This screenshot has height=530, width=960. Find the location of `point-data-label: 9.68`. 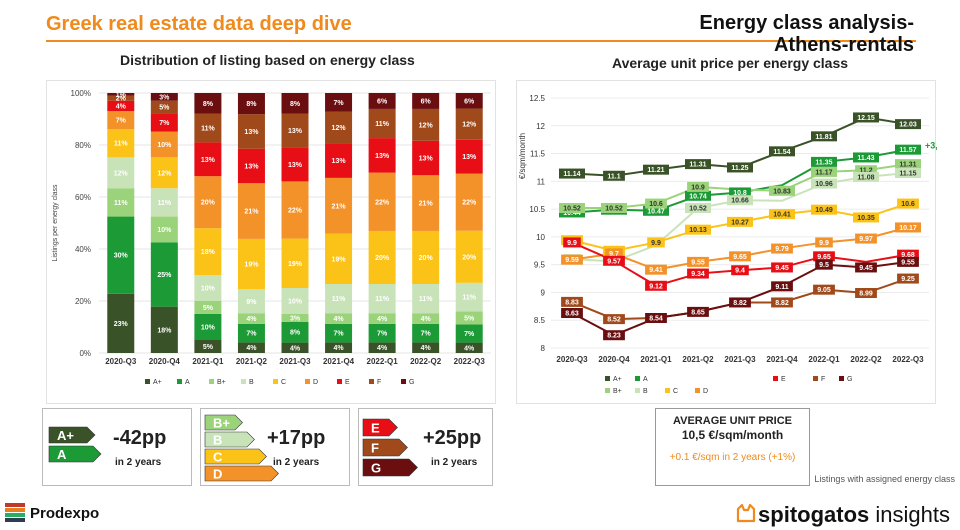

point-data-label: 9.68 is located at coordinates (908, 255).